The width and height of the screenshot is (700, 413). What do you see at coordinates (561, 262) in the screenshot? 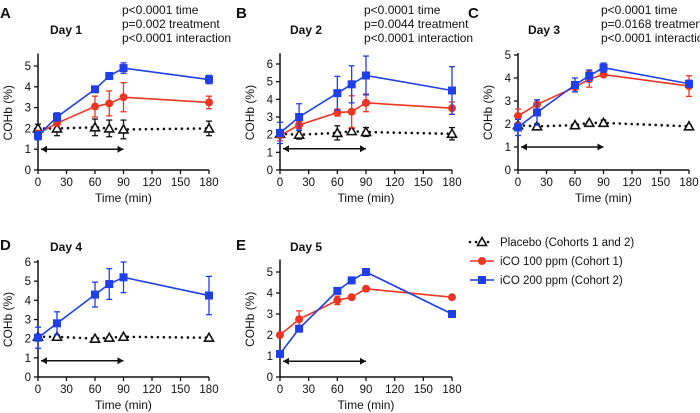
I see `legend-label: iCO 100 ppm (Cohort 1)` at bounding box center [561, 262].